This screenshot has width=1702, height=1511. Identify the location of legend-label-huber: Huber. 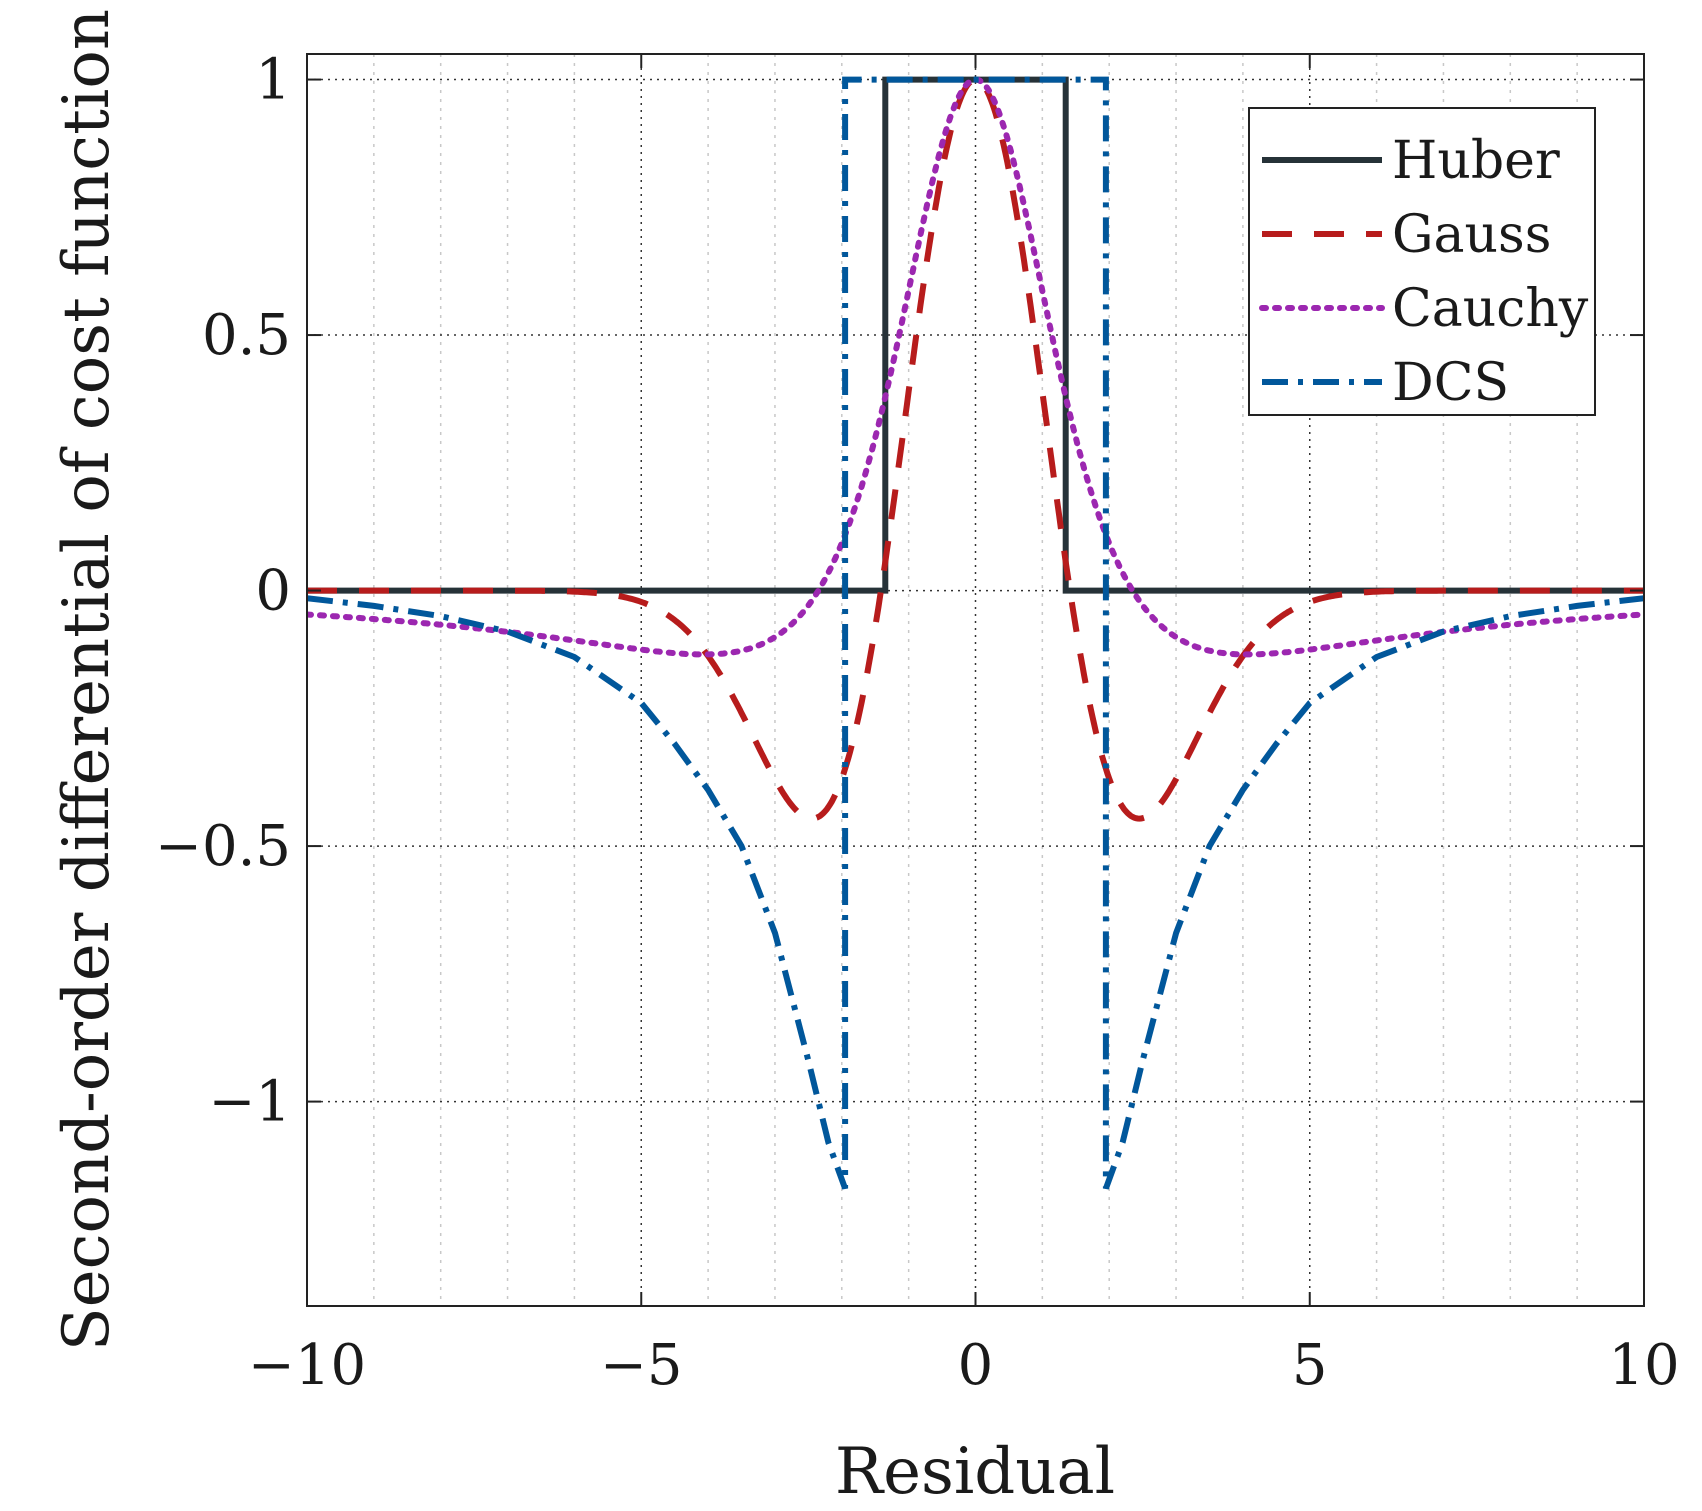
(1476, 161).